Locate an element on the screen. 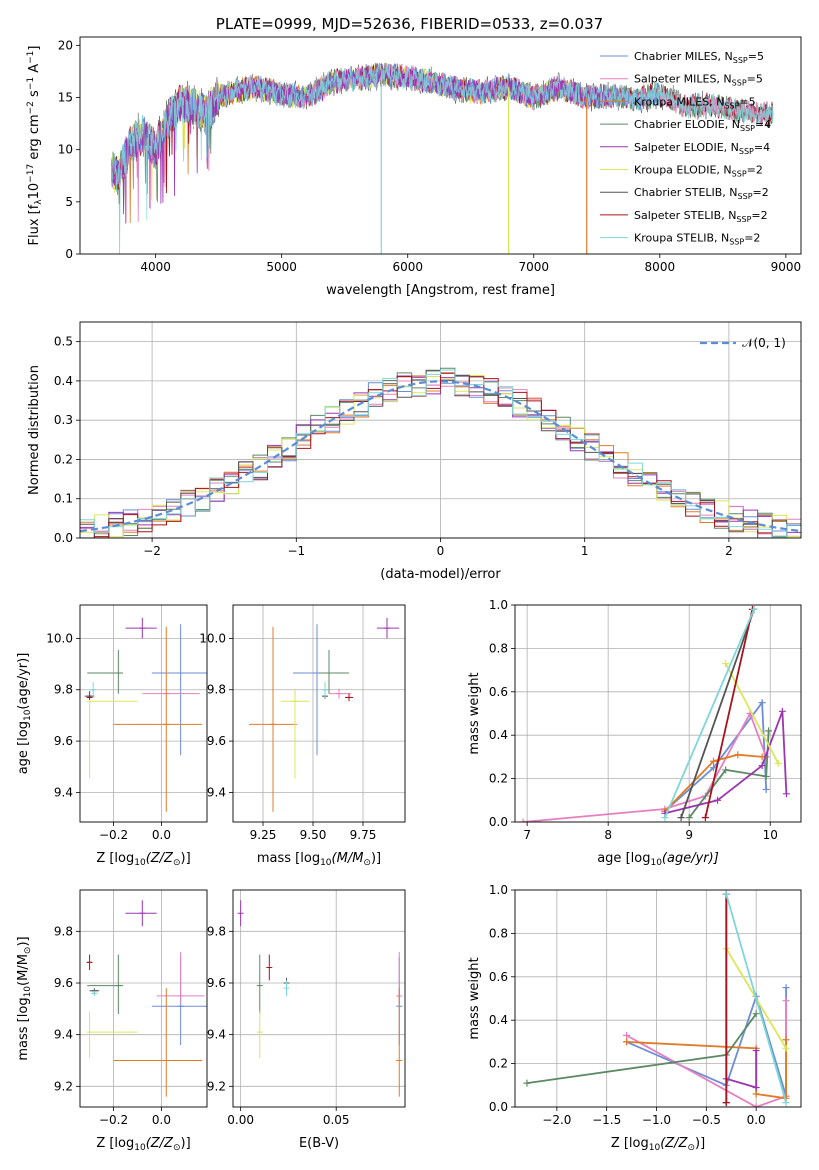 The height and width of the screenshot is (1170, 819). spectrum-line is located at coordinates (442, 142).